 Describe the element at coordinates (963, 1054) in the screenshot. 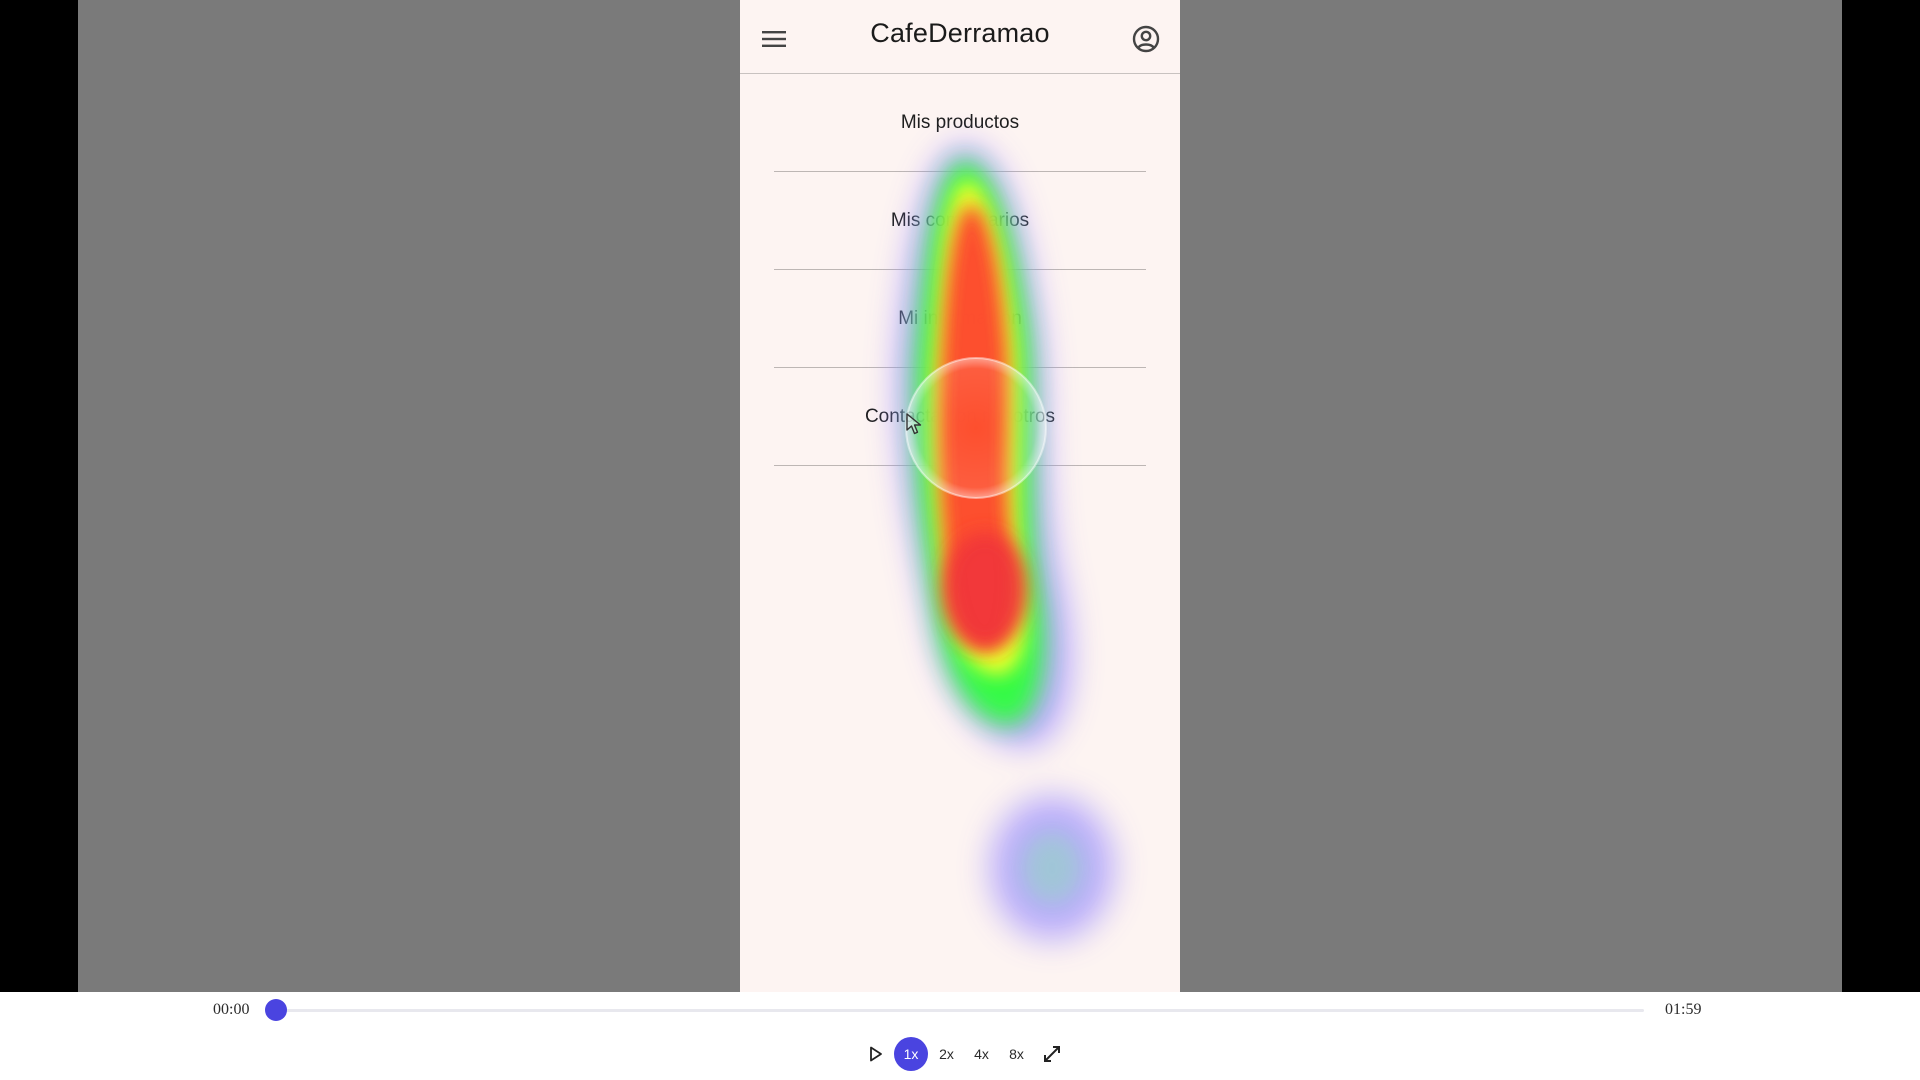

I see `playback-controls: 1x 2x 4x 8x` at that location.